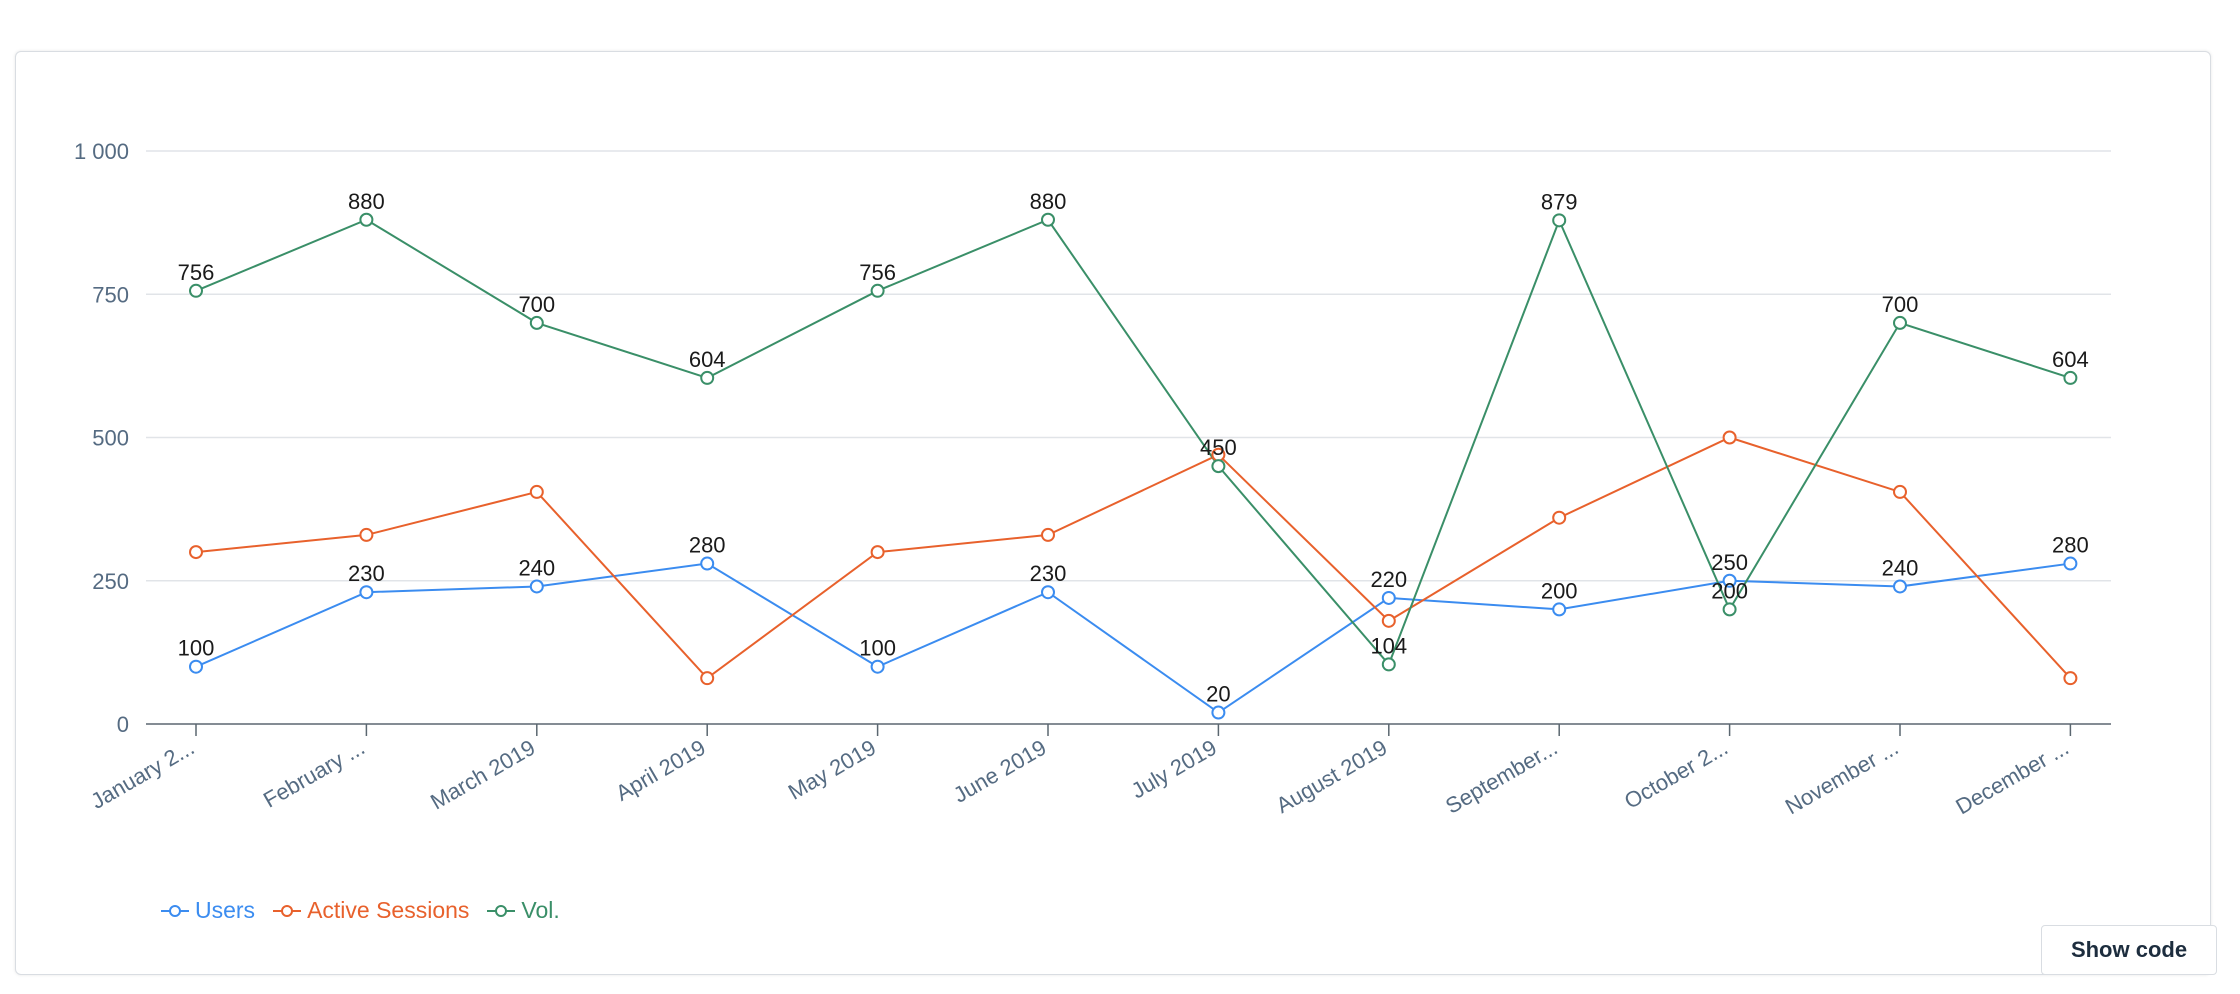 The width and height of the screenshot is (2240, 994). I want to click on chart-legend: Users Active Sessions Vol., so click(360, 910).